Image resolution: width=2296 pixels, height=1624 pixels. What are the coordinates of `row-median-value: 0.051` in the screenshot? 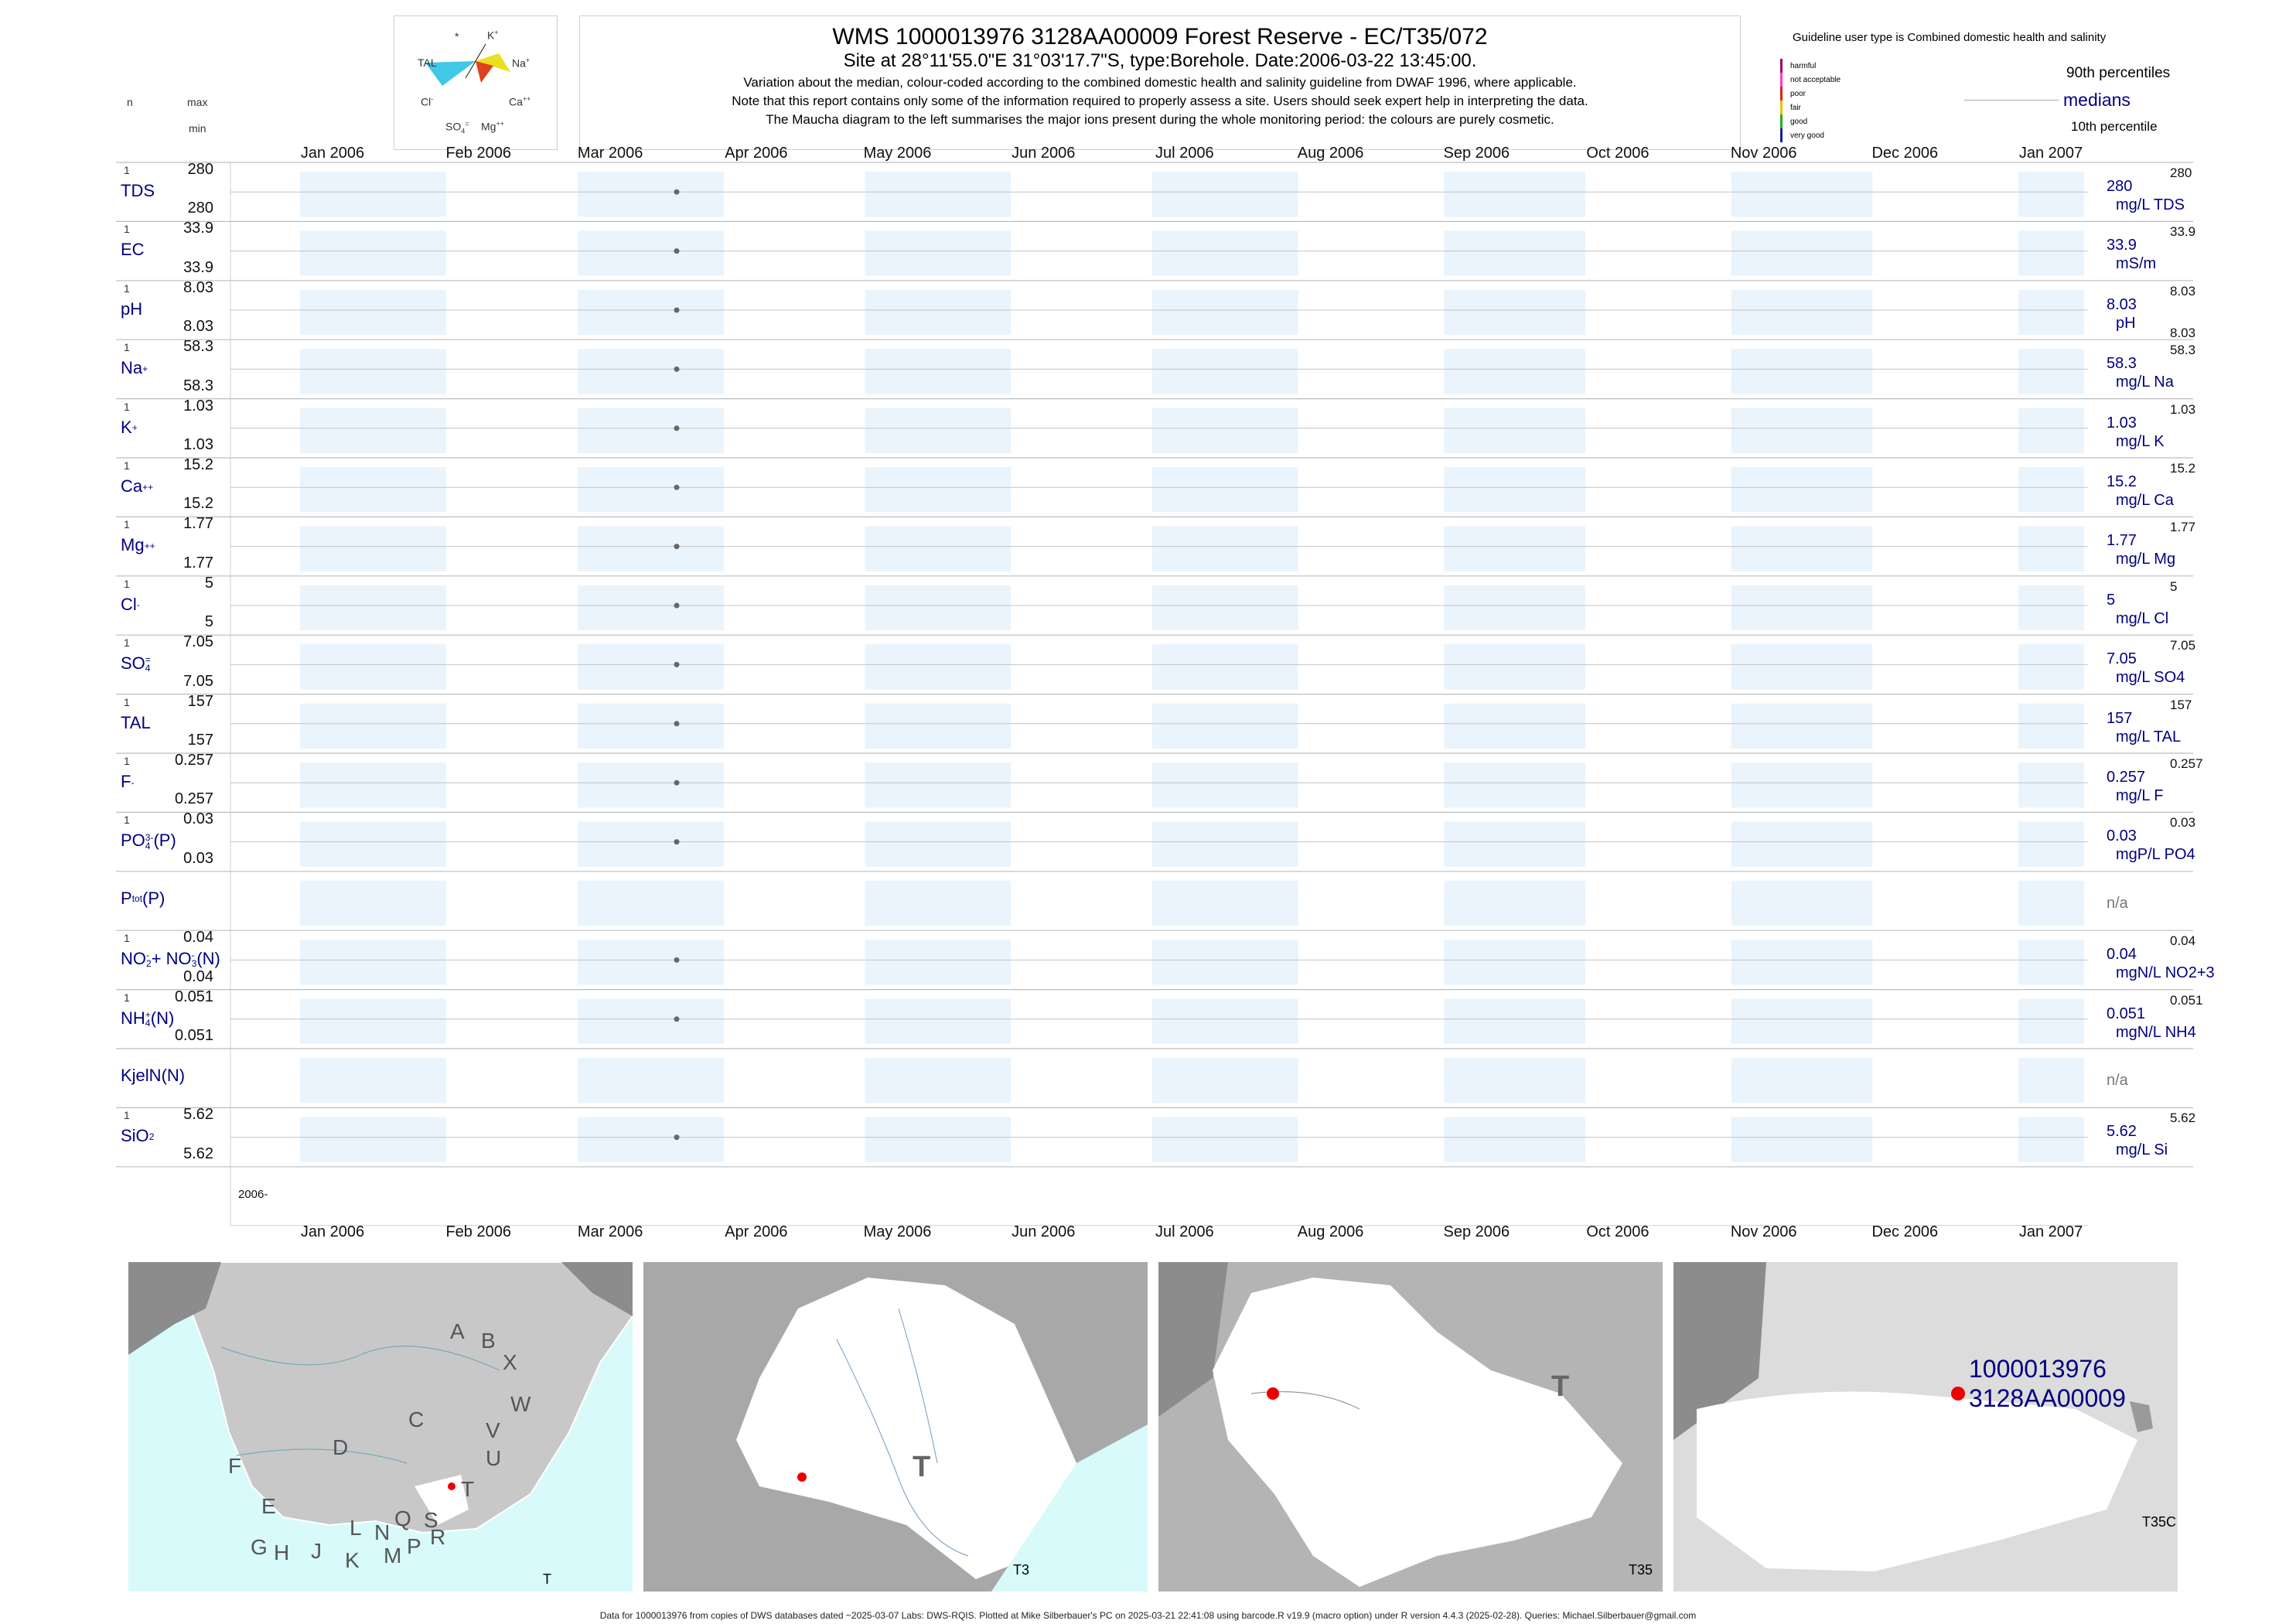 It's located at (2126, 1013).